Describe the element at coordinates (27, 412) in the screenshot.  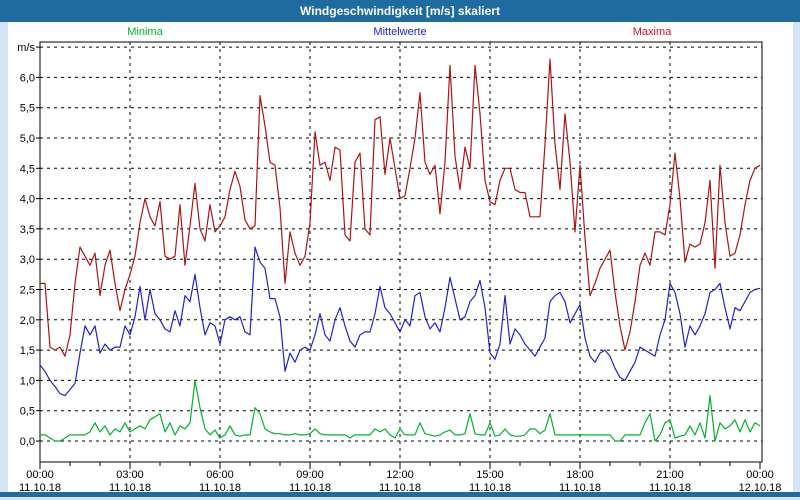
I see `y-tick-label: 0,5` at that location.